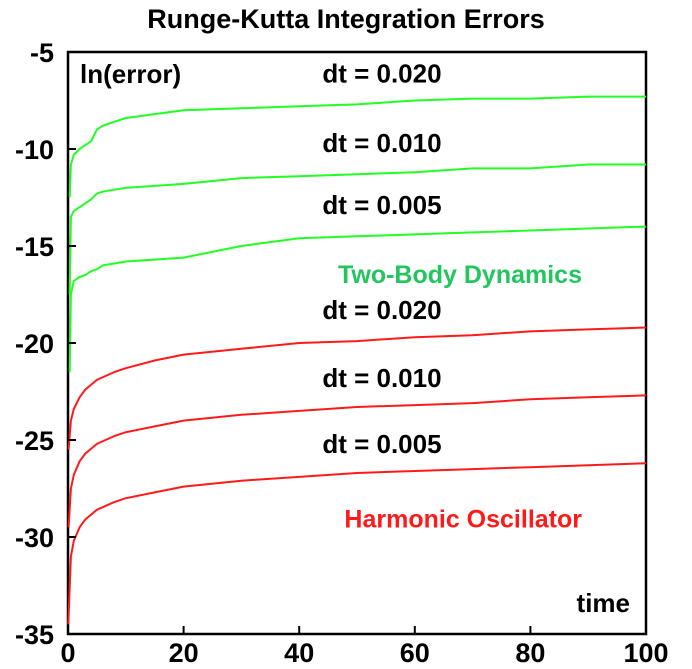  Describe the element at coordinates (34, 441) in the screenshot. I see `y-tick-label: -25` at that location.